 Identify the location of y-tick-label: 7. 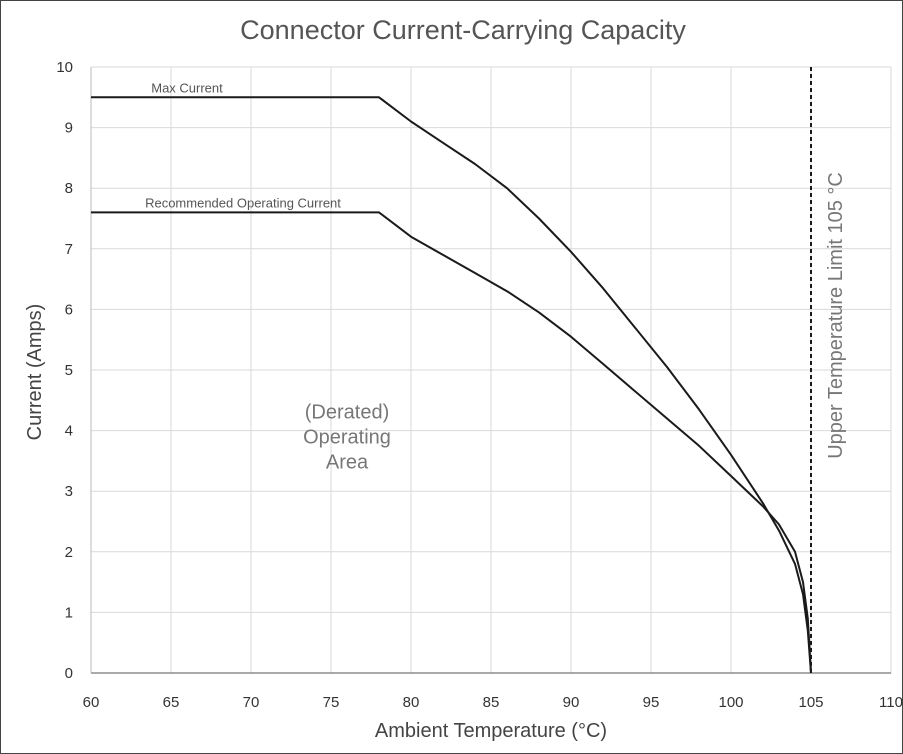
(69, 249).